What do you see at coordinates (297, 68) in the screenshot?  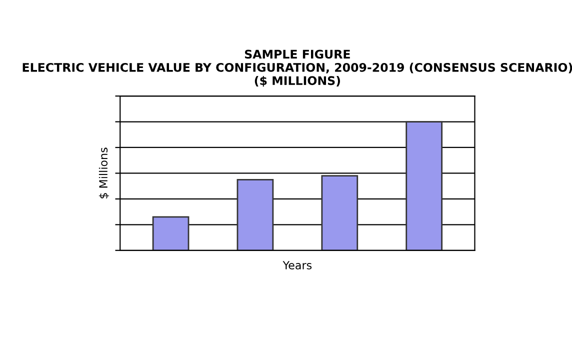 I see `chart-title: SAMPLE FIGURE ELECTRIC VEHICLE VALUE BY CONFIGURATION, 2009-2019 (CONSENSUS SCENARIO) ($ MILLIONS)` at bounding box center [297, 68].